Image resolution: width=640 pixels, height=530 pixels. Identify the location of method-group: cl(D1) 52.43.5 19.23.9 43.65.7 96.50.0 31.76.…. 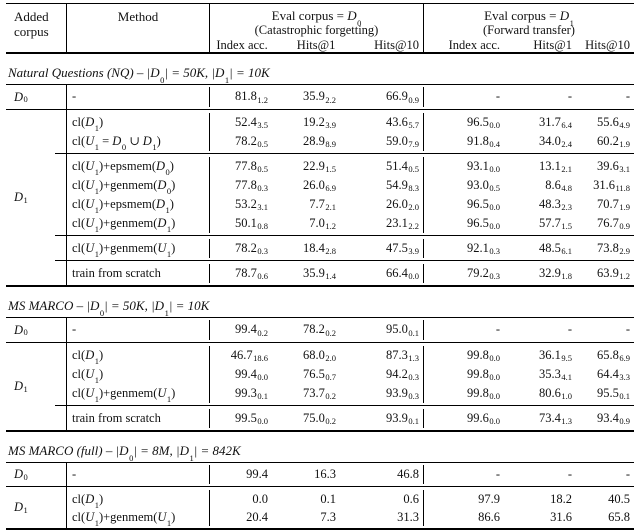
(344, 131).